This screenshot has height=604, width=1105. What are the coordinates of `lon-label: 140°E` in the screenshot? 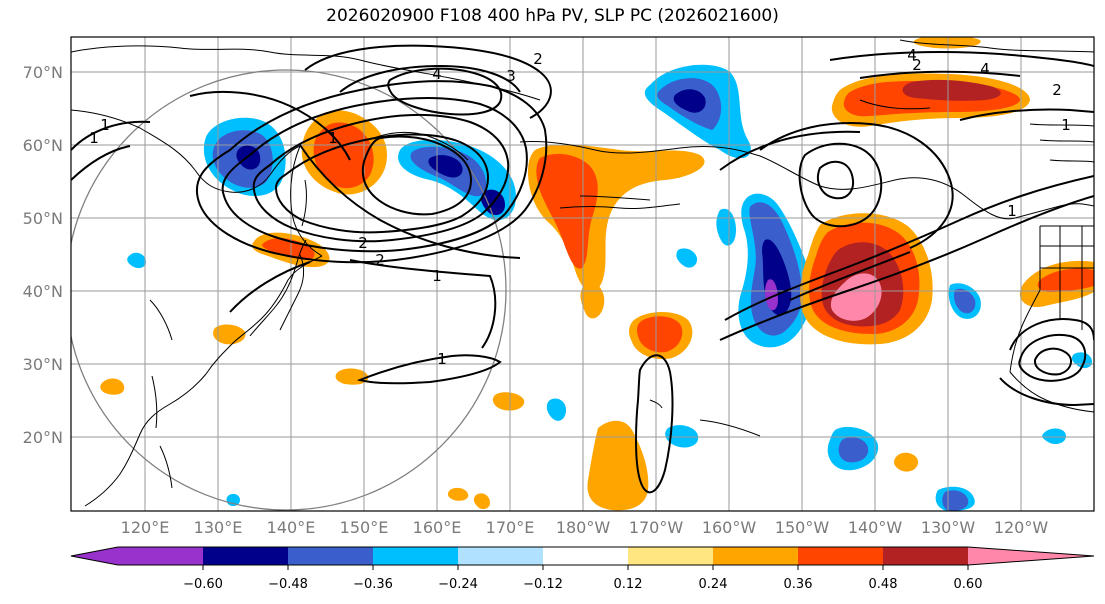 It's located at (291, 527).